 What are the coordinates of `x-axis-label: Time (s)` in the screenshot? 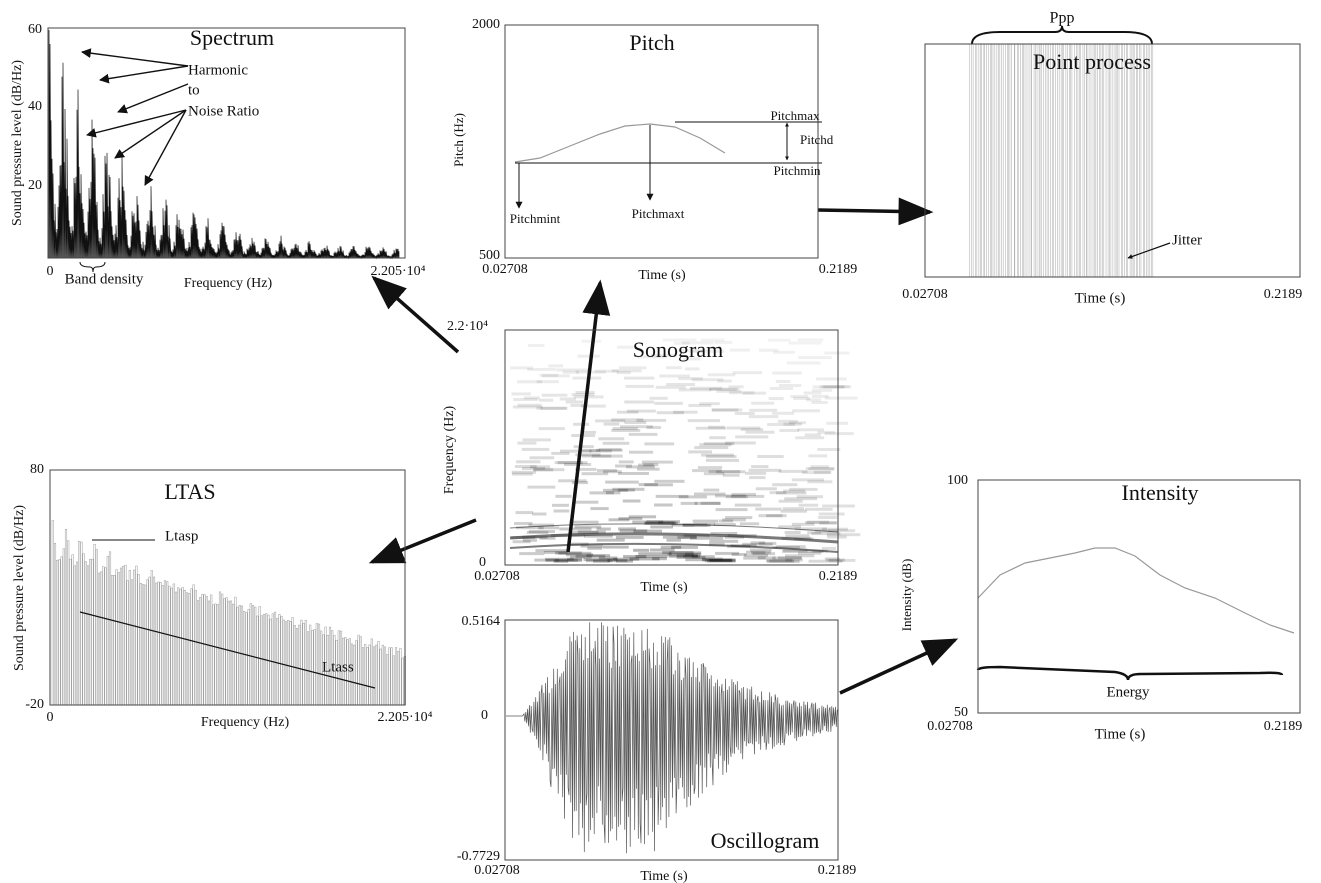 It's located at (664, 587).